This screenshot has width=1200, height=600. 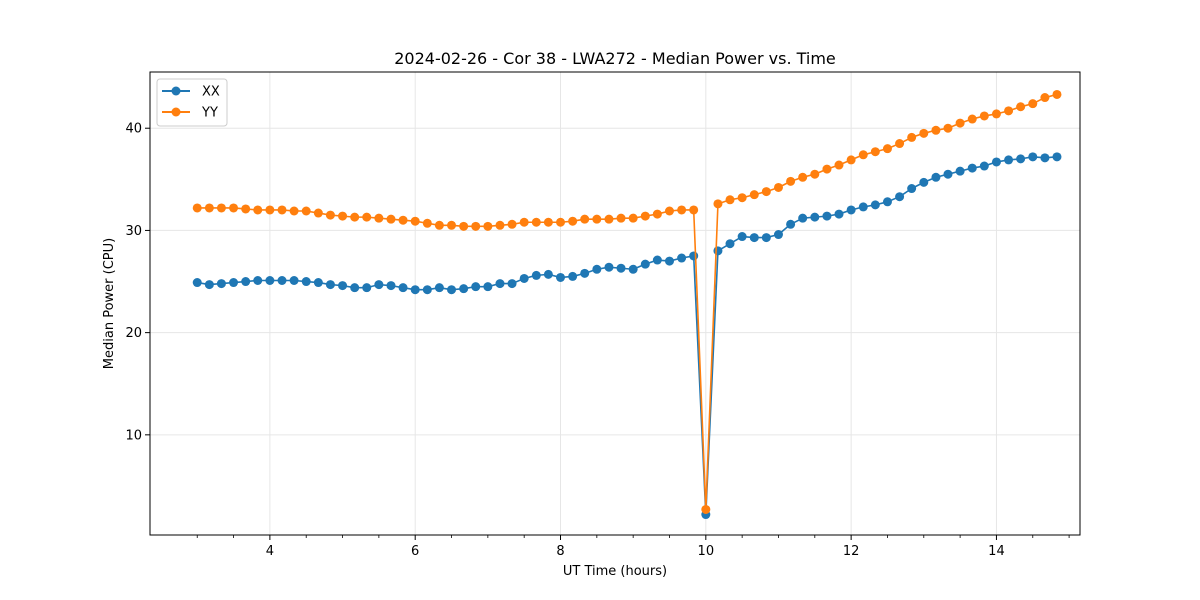 I want to click on y-axis-label: Median Power (CPU), so click(x=109, y=303).